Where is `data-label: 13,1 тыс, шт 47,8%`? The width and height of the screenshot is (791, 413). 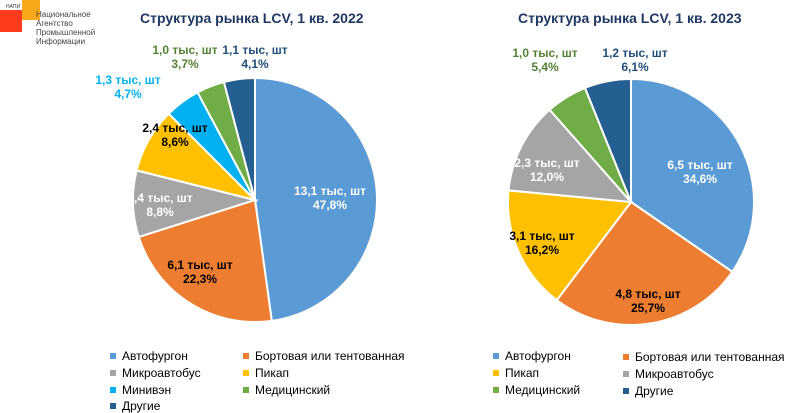 data-label: 13,1 тыс, шт 47,8% is located at coordinates (330, 198).